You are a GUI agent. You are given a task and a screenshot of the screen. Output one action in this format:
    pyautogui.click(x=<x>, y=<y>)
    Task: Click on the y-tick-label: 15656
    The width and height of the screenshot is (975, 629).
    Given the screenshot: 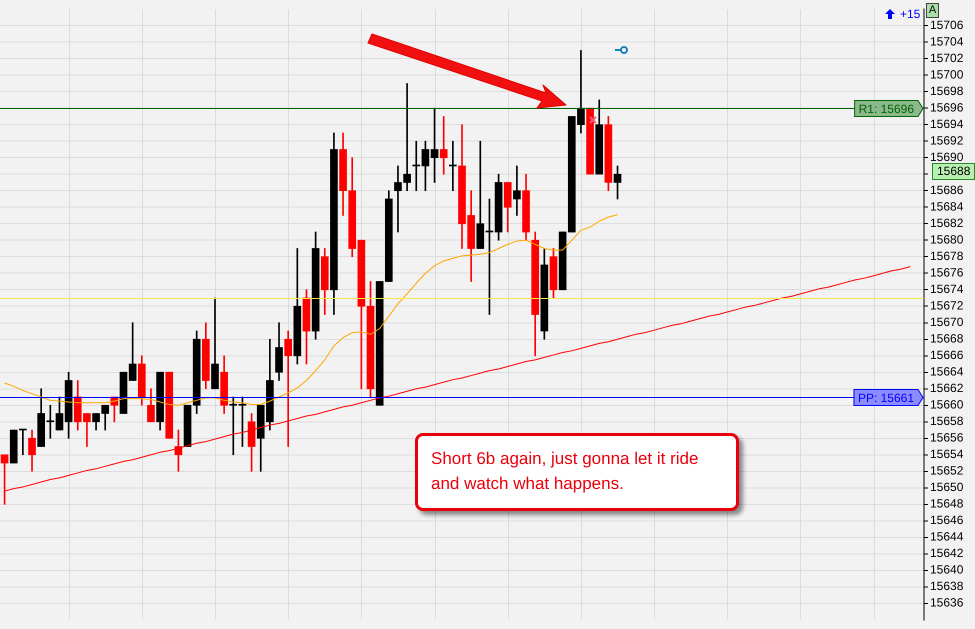 What is the action you would take?
    pyautogui.click(x=947, y=437)
    